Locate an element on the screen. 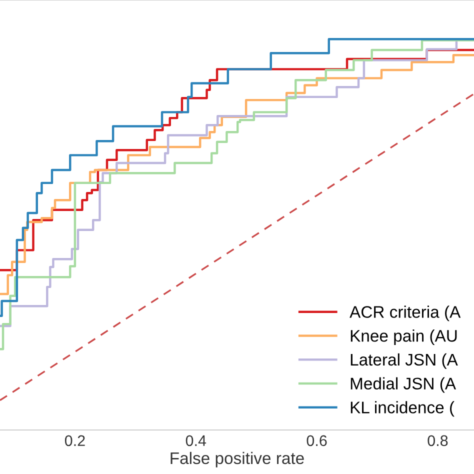 Image resolution: width=474 pixels, height=474 pixels. x-tick-label: 0.4 is located at coordinates (196, 440).